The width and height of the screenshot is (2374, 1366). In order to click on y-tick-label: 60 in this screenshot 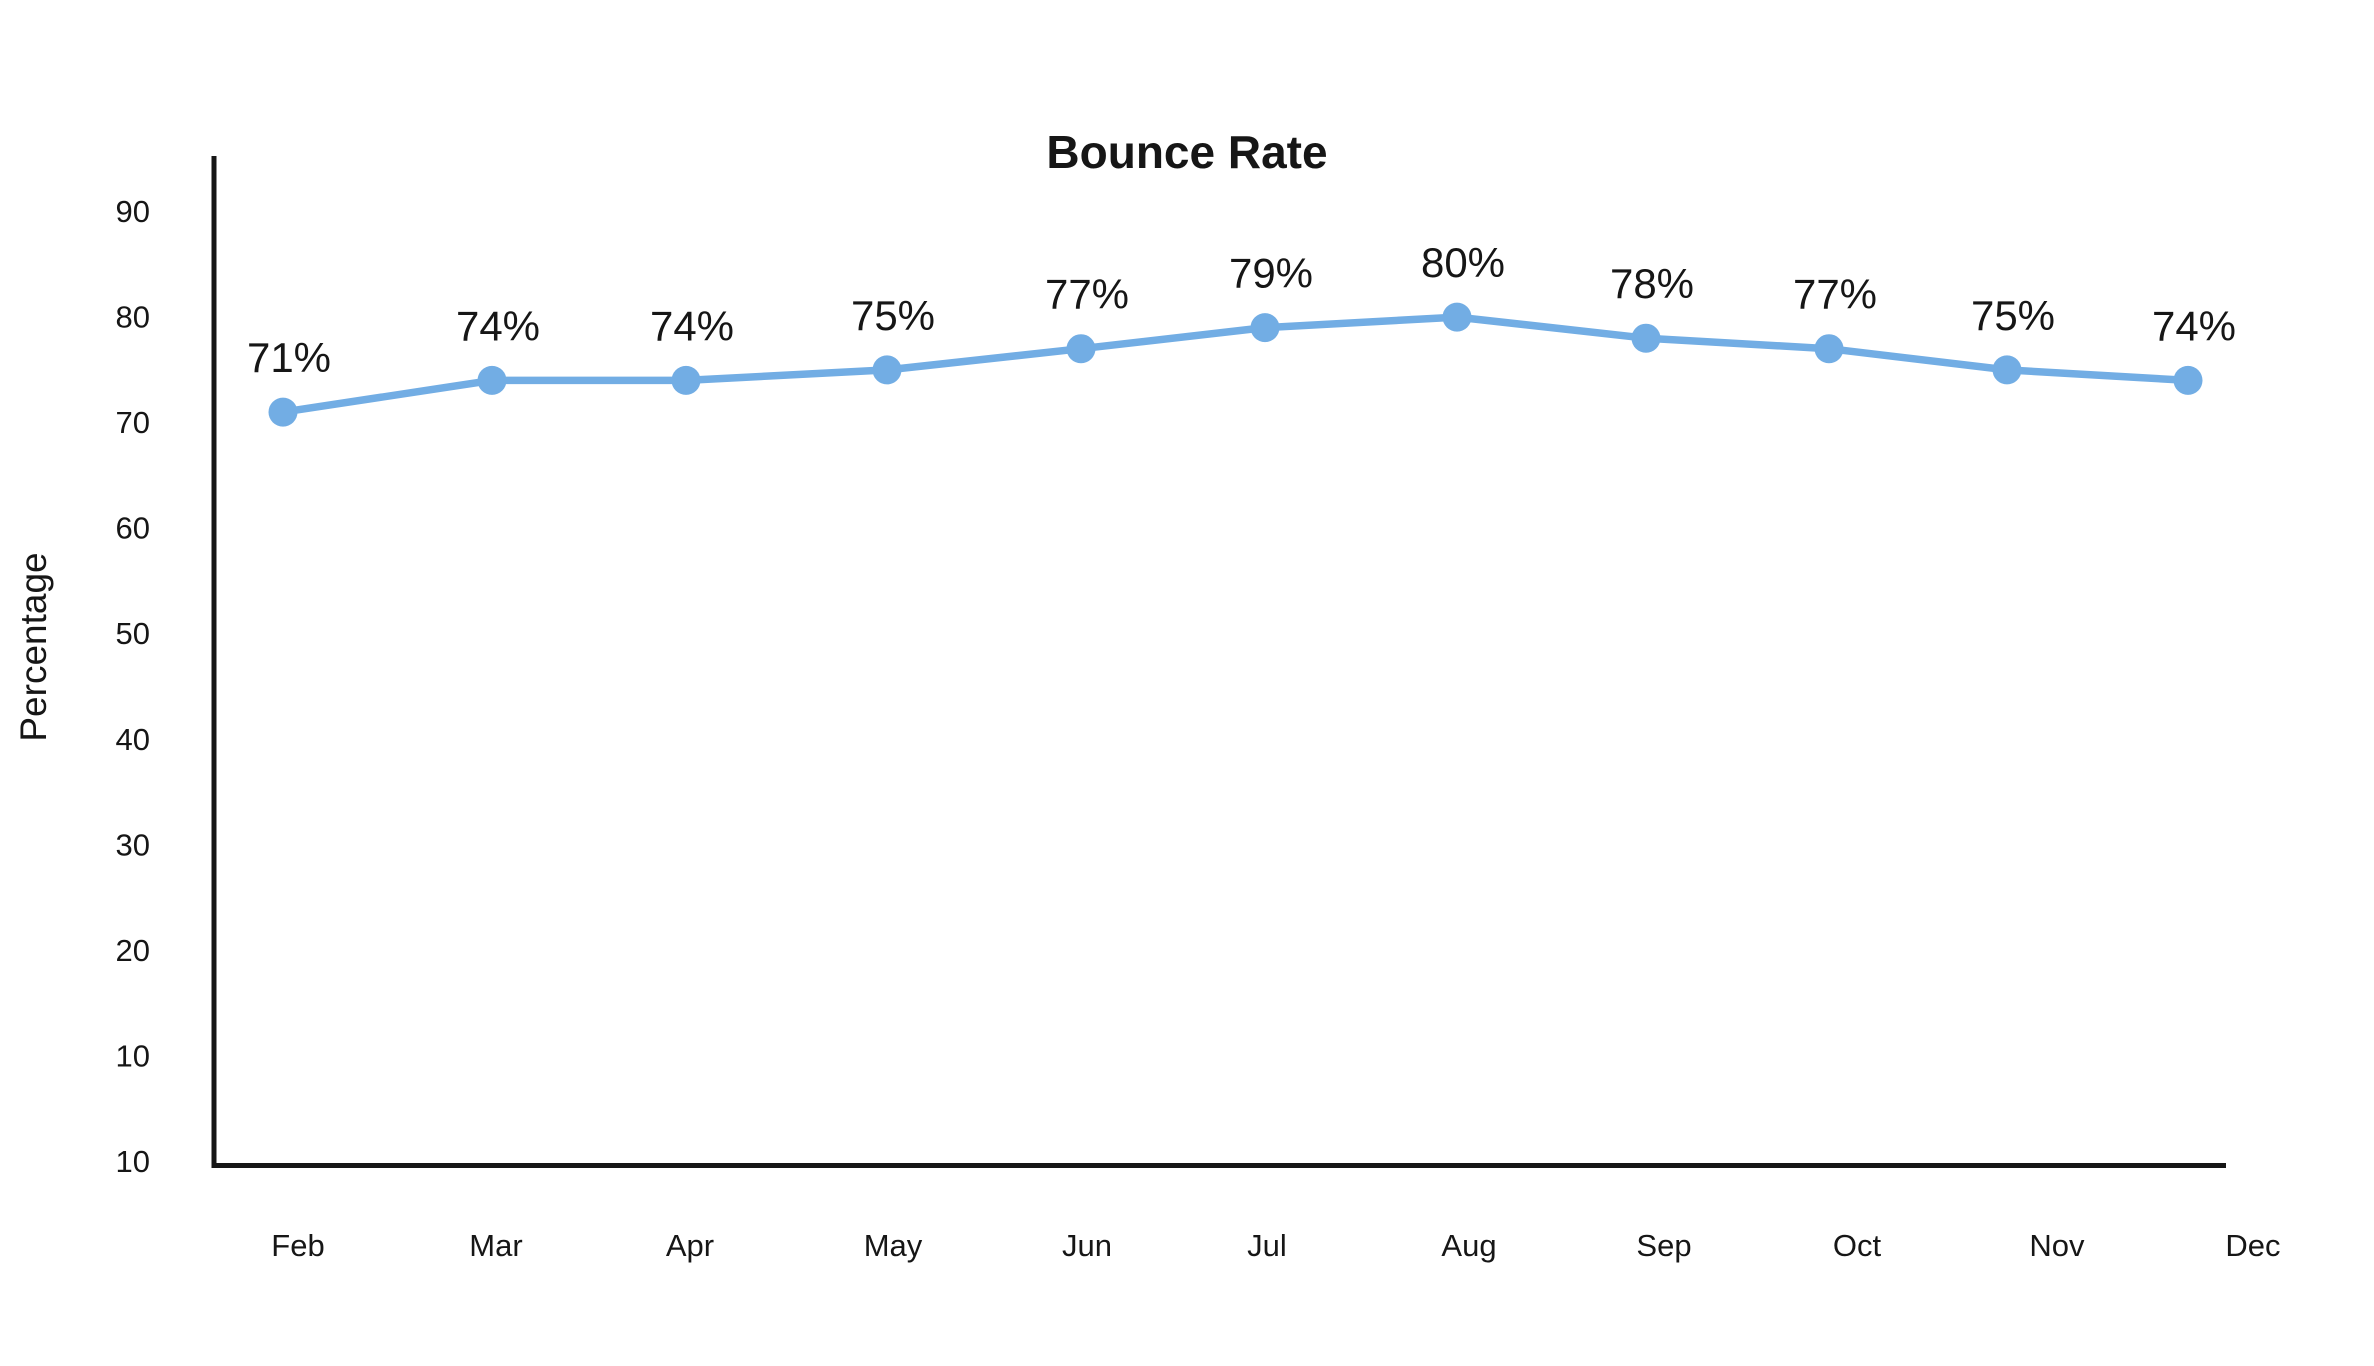, I will do `click(133, 528)`.